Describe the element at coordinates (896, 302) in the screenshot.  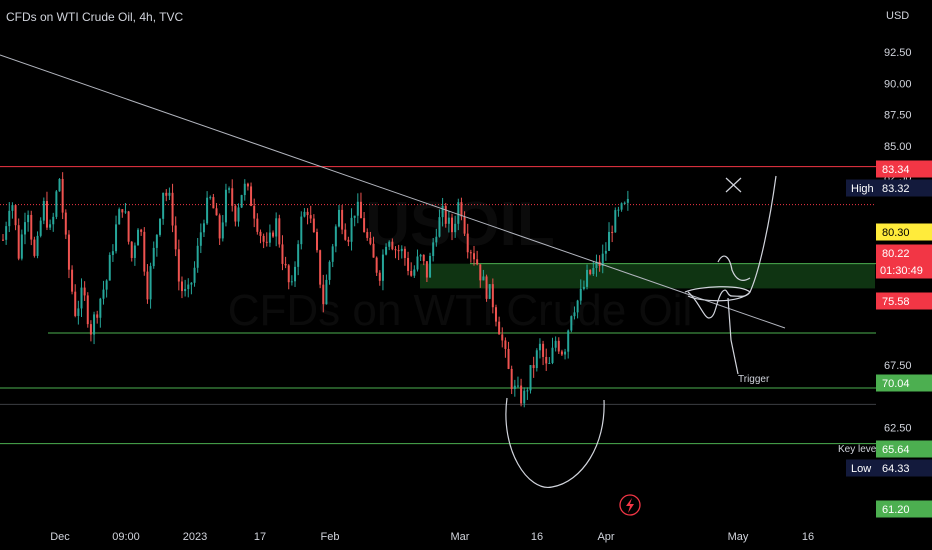
I see `price-tag-value: 75.58` at that location.